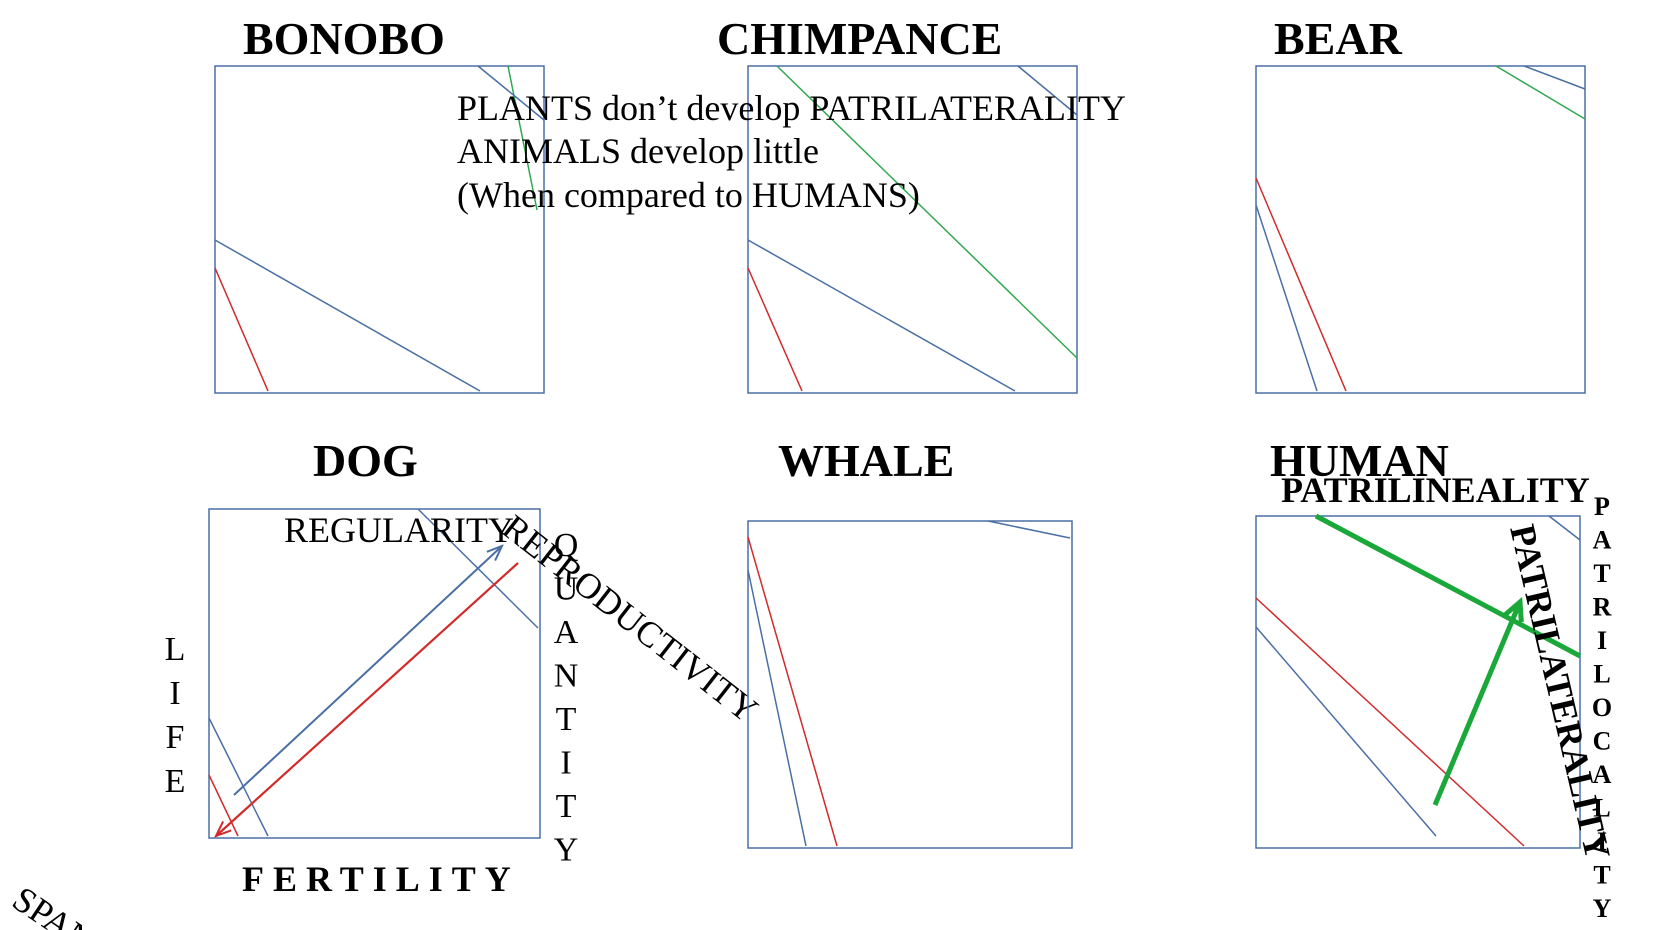  What do you see at coordinates (1448, 586) in the screenshot?
I see `patrilineality-arrow-line` at bounding box center [1448, 586].